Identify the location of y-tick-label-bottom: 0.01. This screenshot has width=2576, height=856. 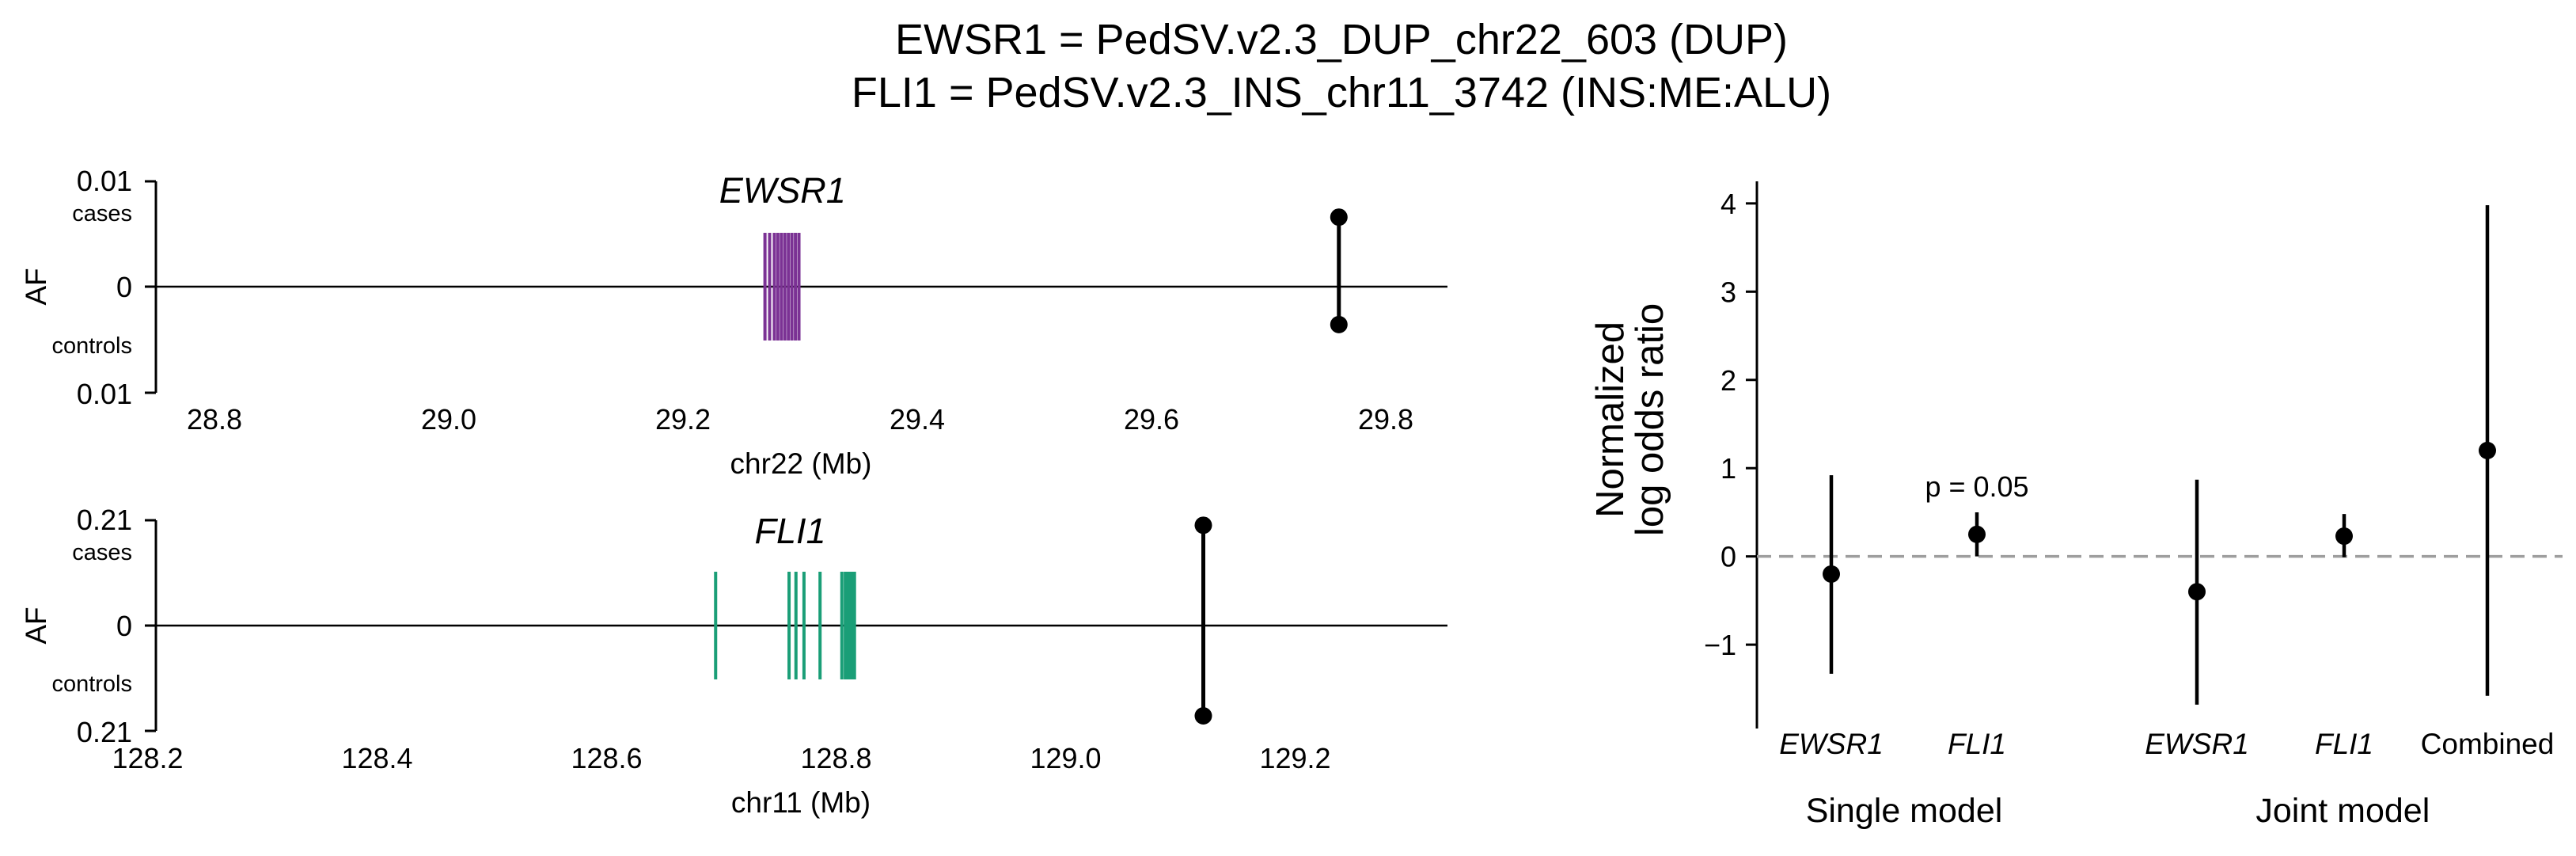
(104, 394).